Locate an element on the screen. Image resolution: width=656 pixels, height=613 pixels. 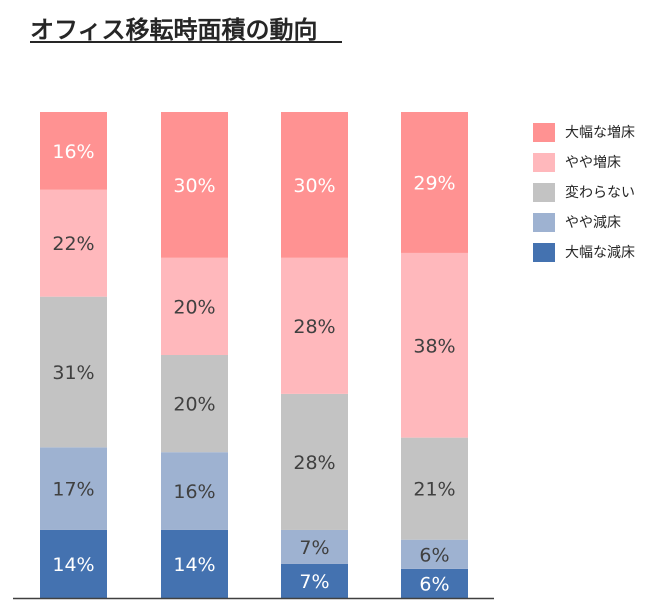
legend-item: やや増床 is located at coordinates (584, 162).